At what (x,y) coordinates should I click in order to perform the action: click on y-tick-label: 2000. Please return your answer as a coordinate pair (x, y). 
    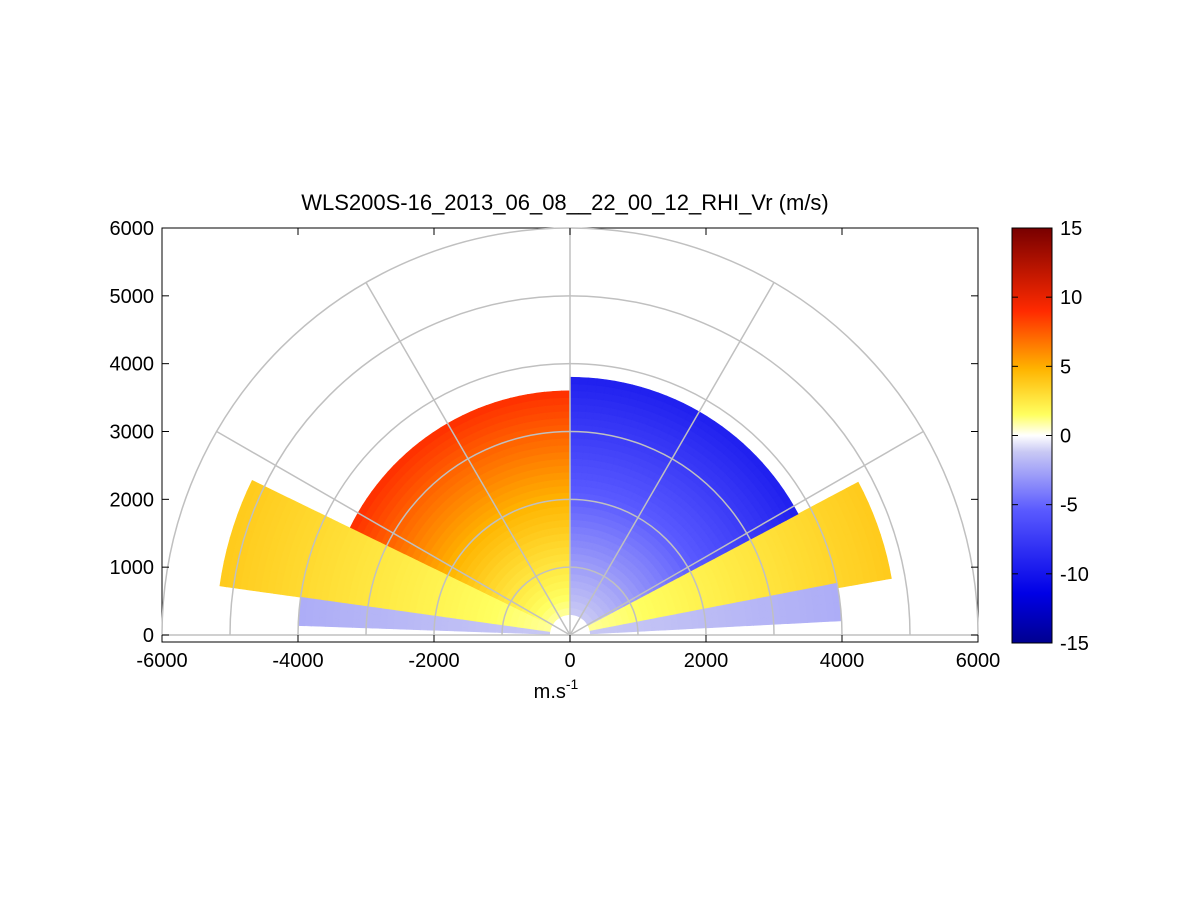
    Looking at the image, I should click on (132, 500).